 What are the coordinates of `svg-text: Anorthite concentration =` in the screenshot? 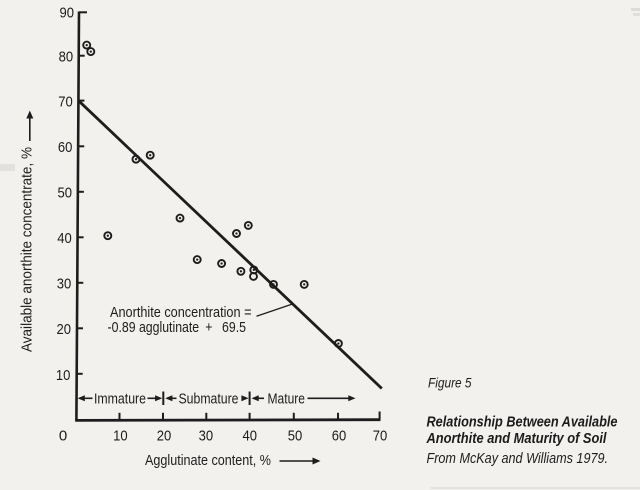 It's located at (181, 312).